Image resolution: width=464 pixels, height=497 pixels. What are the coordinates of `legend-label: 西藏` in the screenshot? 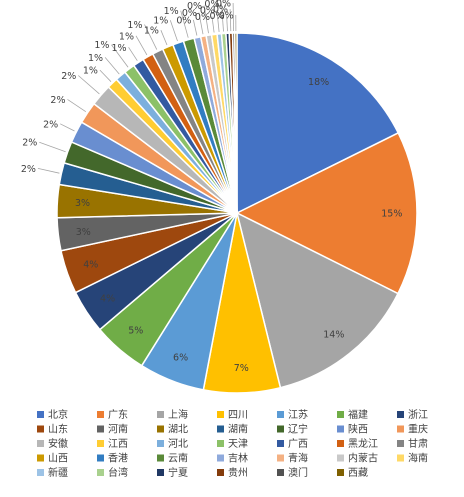 It's located at (358, 473).